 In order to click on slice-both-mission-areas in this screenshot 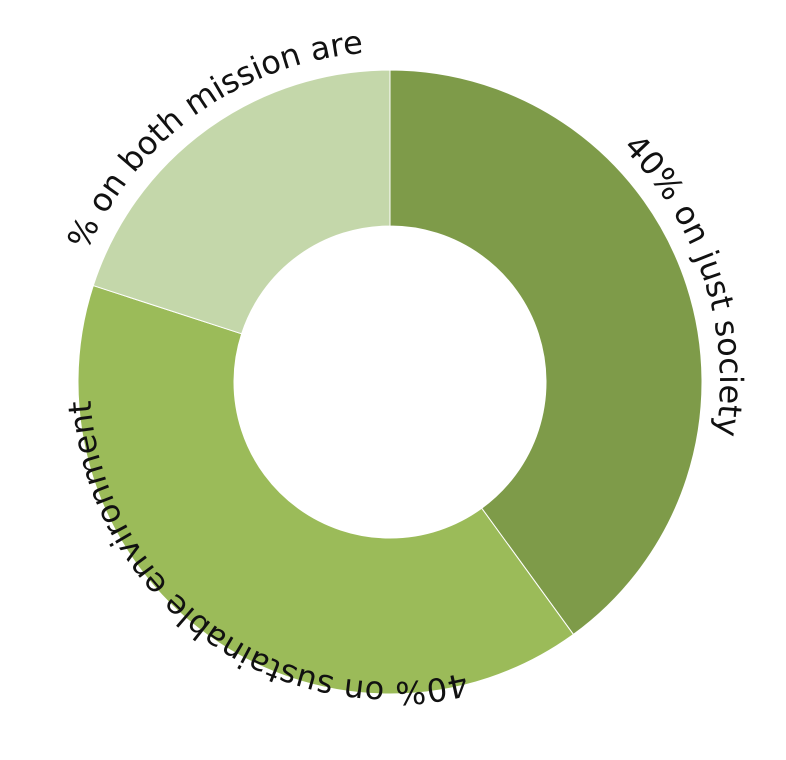, I will do `click(241, 202)`.